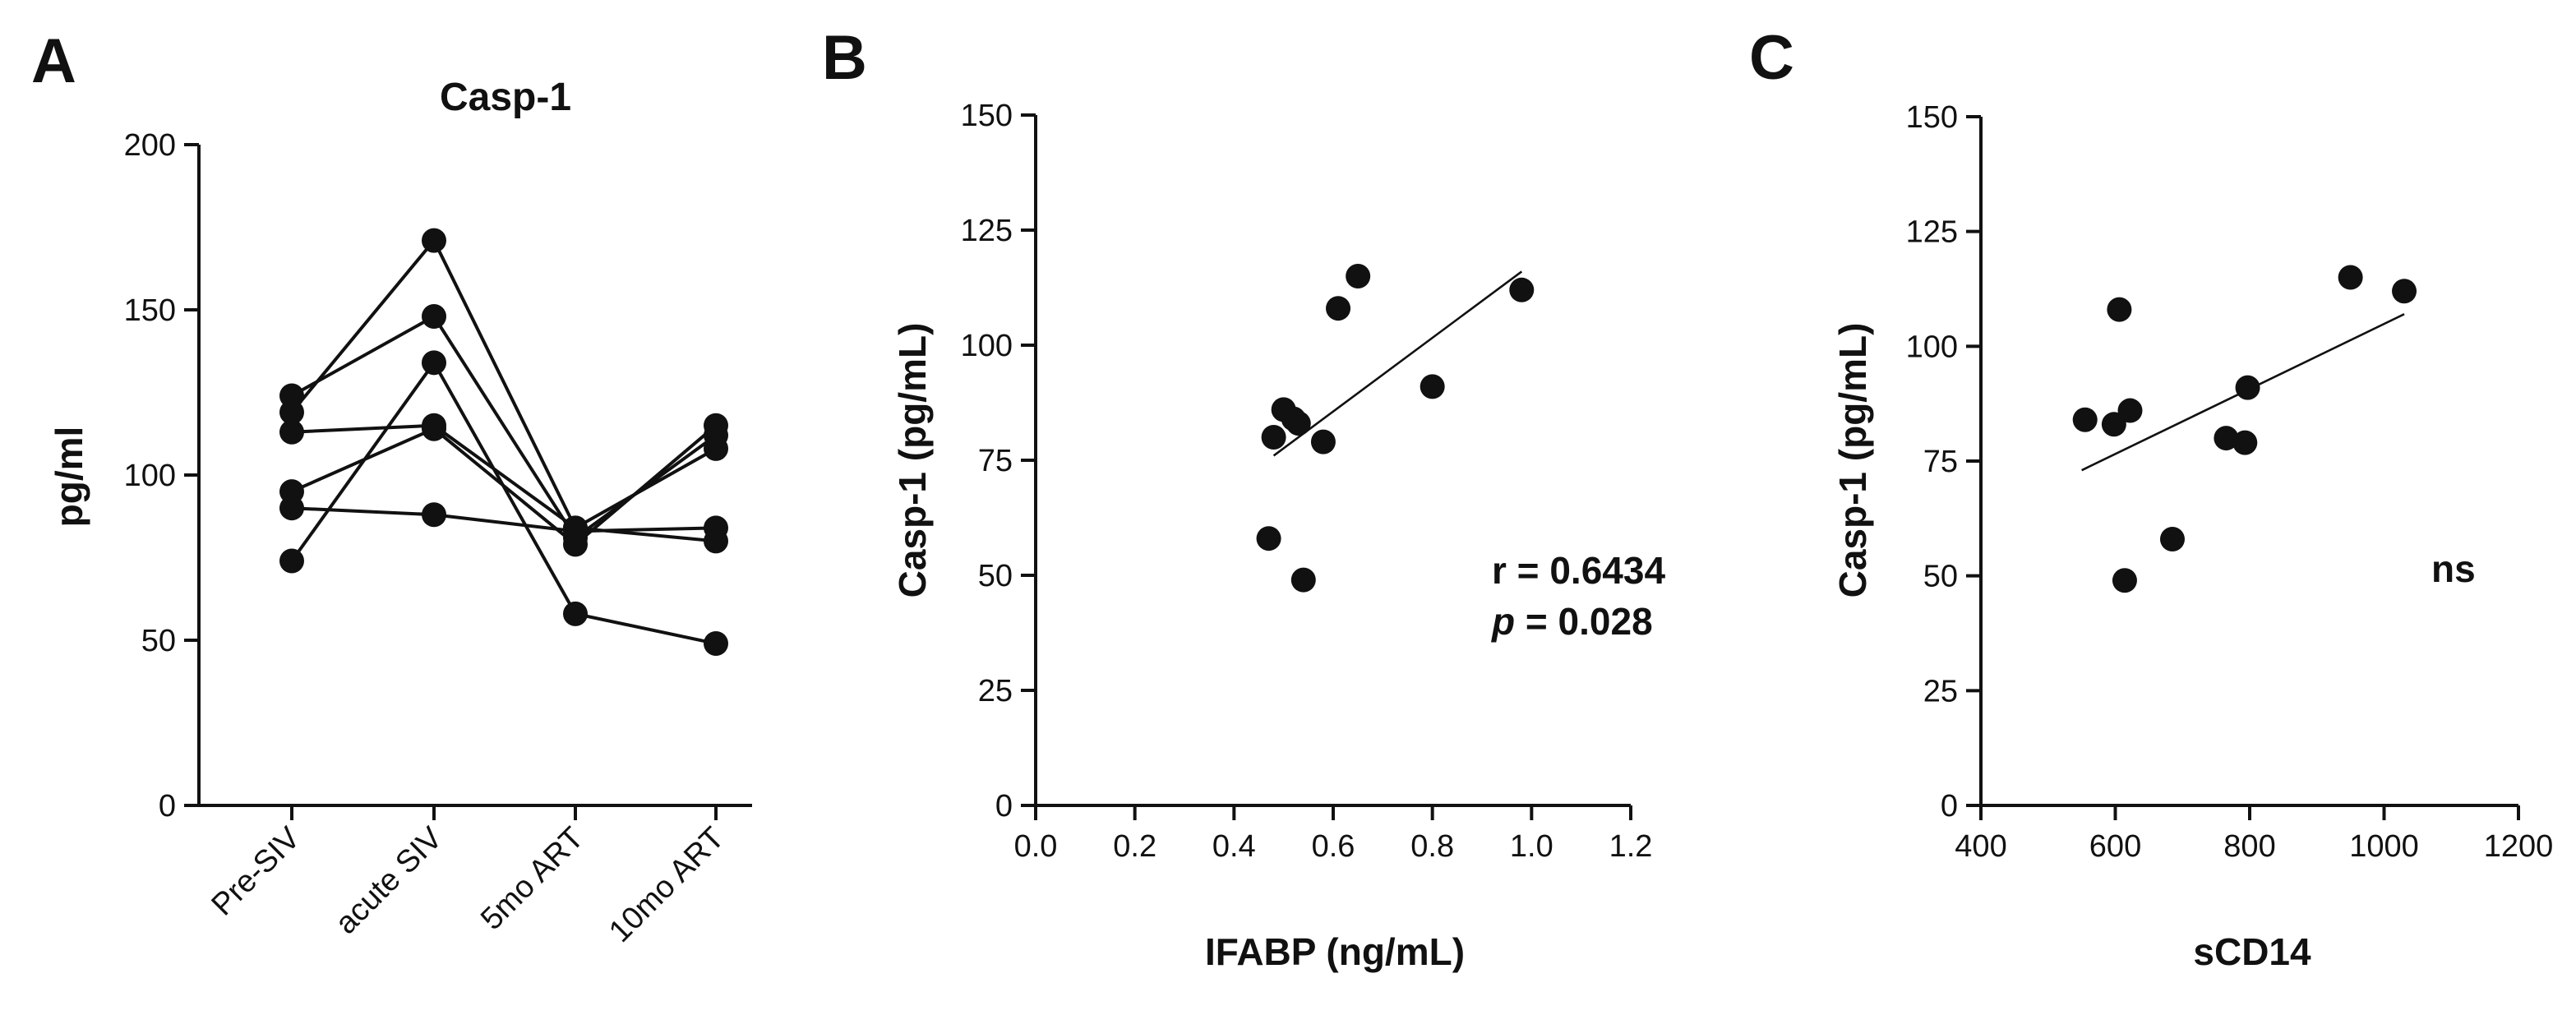 This screenshot has width=2576, height=1015. I want to click on panel-b-ytick-label: 125, so click(987, 231).